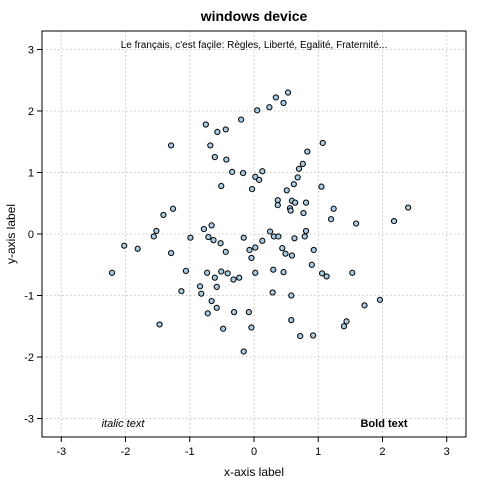  I want to click on x-tick-label: -3, so click(61, 452).